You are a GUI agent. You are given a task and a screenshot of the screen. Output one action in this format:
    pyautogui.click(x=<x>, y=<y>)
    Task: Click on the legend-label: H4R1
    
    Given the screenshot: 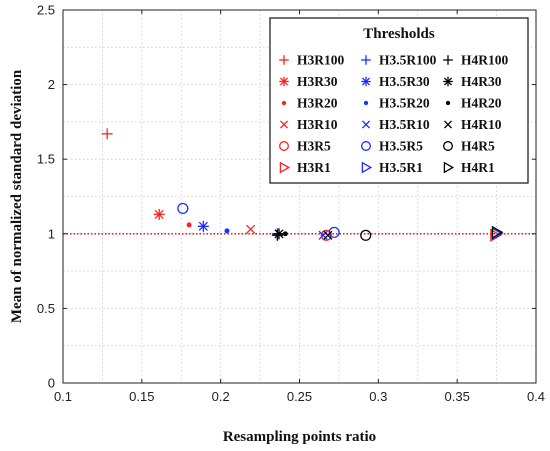 What is the action you would take?
    pyautogui.click(x=478, y=167)
    